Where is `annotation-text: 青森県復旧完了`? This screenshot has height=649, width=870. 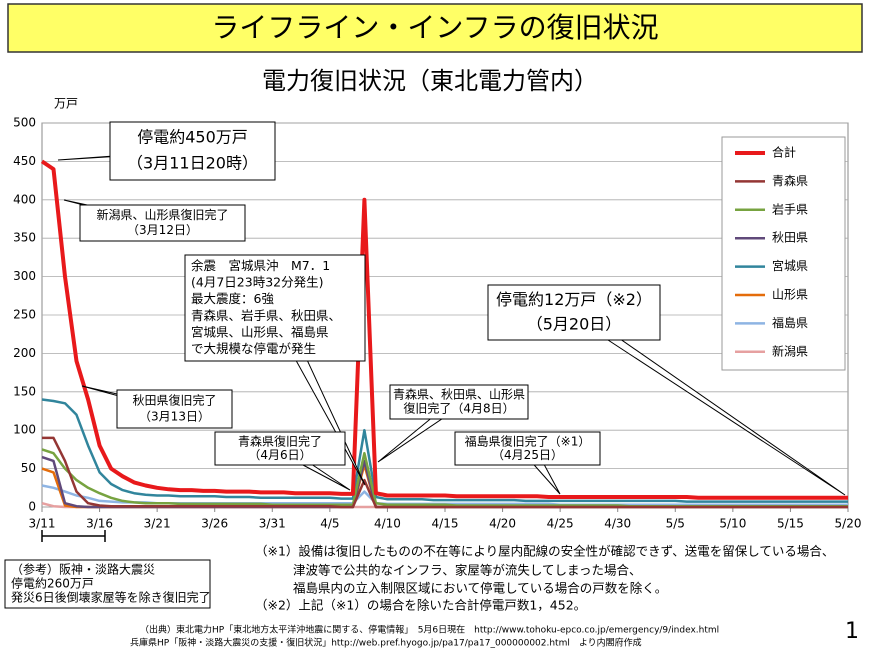
annotation-text: 青森県復旧完了 is located at coordinates (280, 440).